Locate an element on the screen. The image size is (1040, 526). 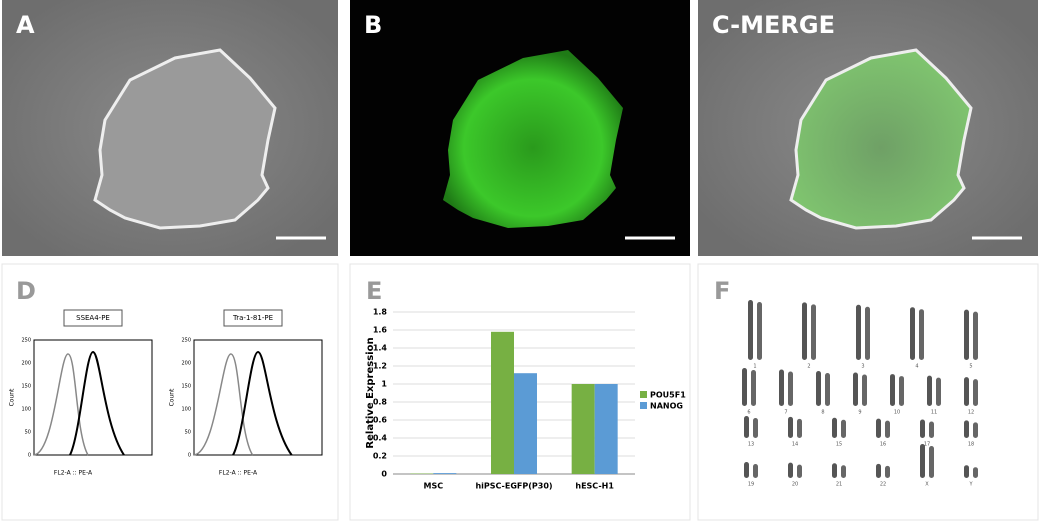
histogram-title: SSEA4-PE is located at coordinates (93, 318).